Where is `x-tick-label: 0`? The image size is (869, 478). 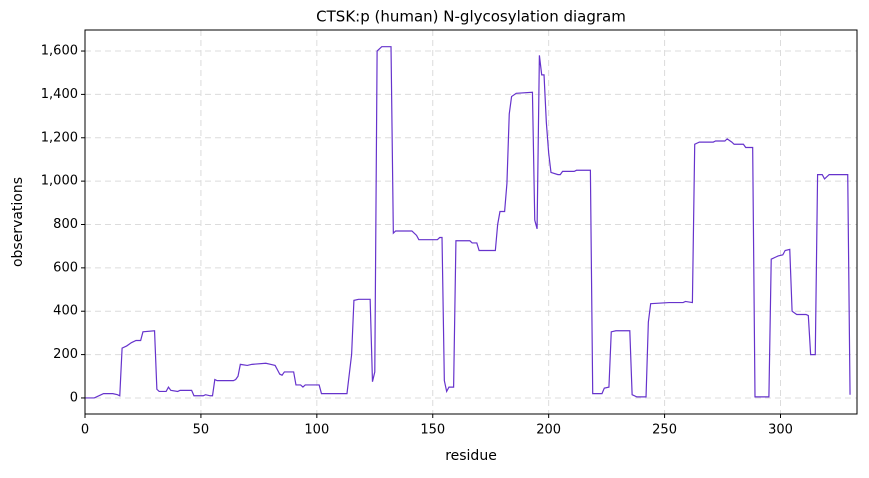 x-tick-label: 0 is located at coordinates (85, 430).